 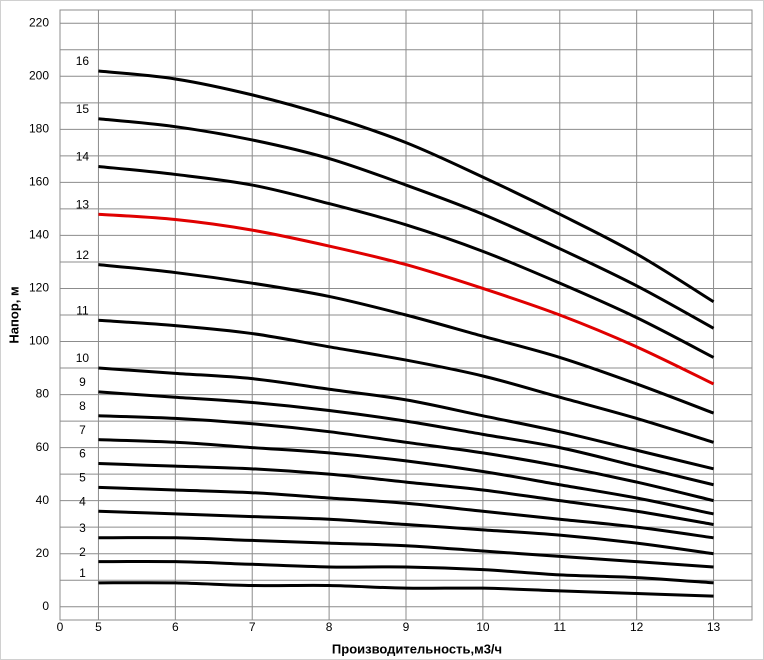 What do you see at coordinates (43, 394) in the screenshot?
I see `y-tick-label: 80` at bounding box center [43, 394].